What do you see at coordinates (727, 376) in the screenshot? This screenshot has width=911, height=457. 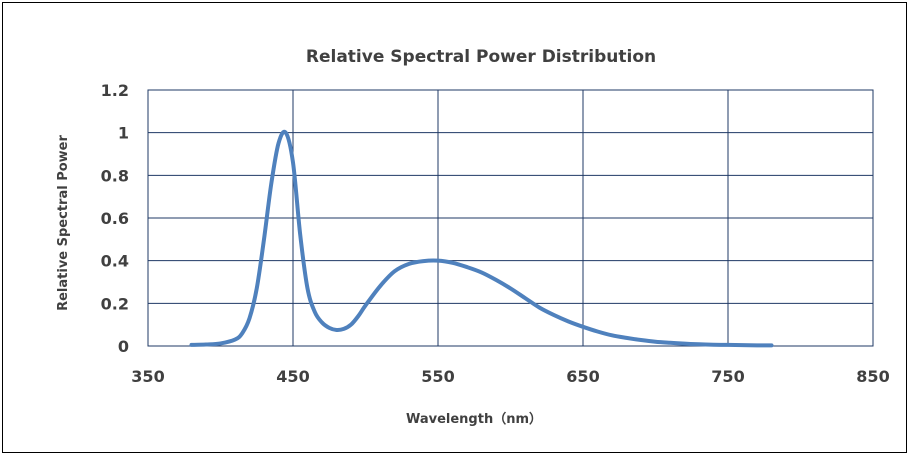 I see `x-tick-label: 750` at bounding box center [727, 376].